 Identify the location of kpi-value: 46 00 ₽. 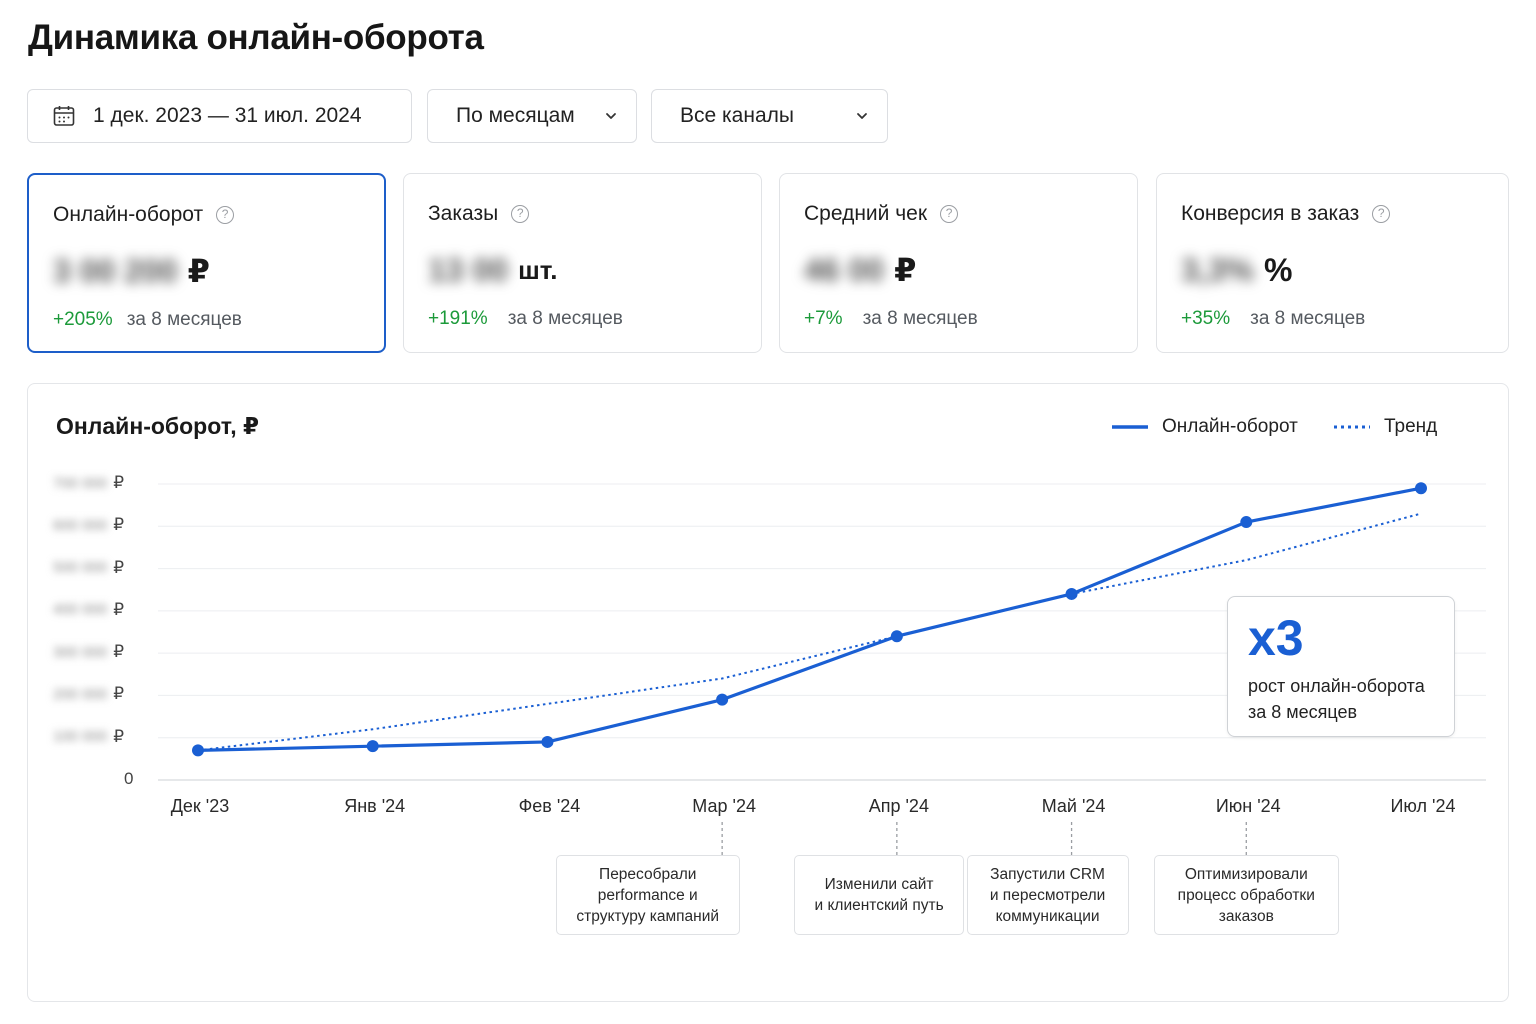
(860, 270).